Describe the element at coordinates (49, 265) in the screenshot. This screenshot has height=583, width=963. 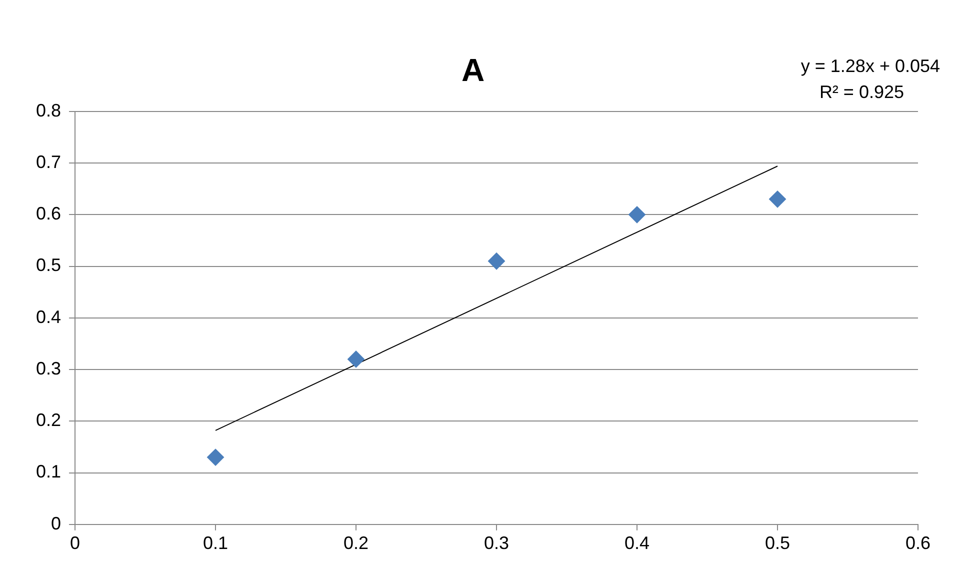
I see `y-tick-label: 0.5` at that location.